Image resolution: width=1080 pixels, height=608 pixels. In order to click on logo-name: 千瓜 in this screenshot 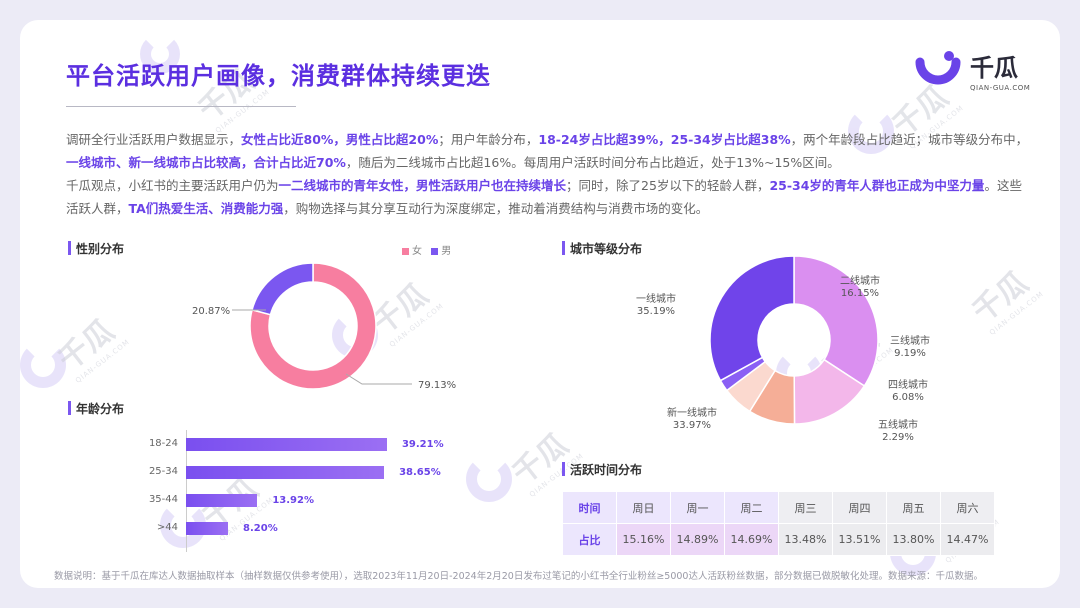, I will do `click(994, 68)`.